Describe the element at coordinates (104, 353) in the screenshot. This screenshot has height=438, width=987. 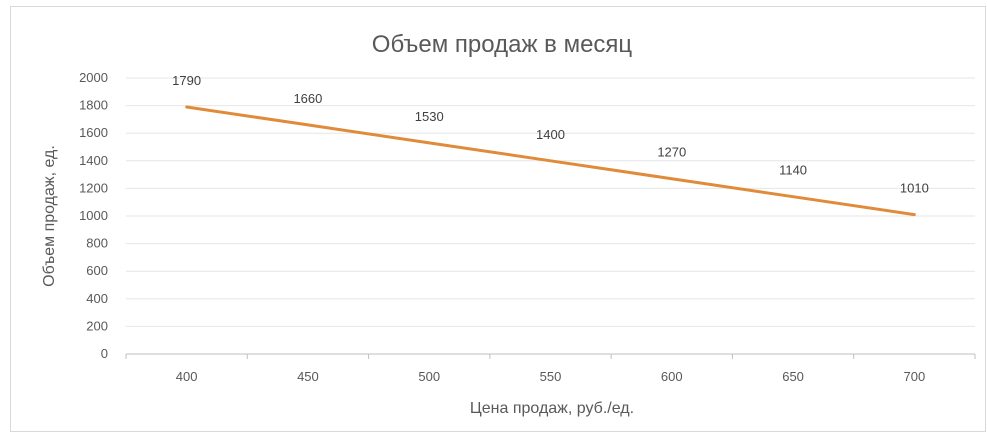
I see `y-tick-label: 0` at that location.